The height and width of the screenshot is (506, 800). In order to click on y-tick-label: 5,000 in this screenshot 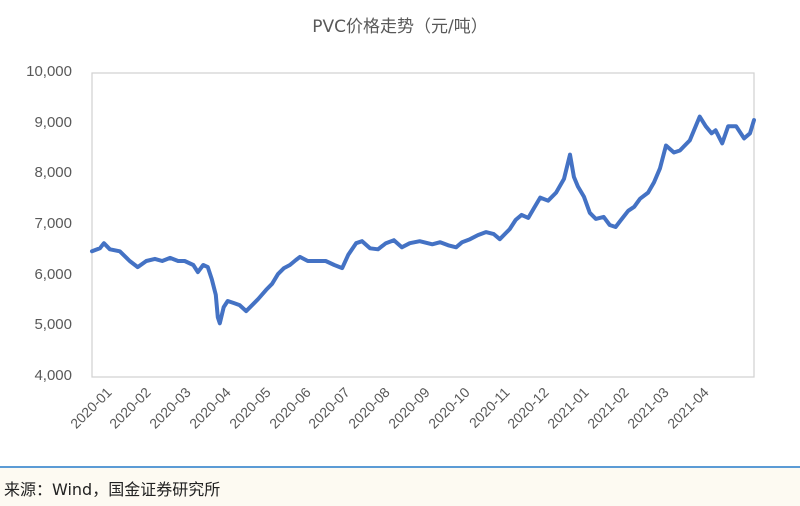, I will do `click(53, 325)`.